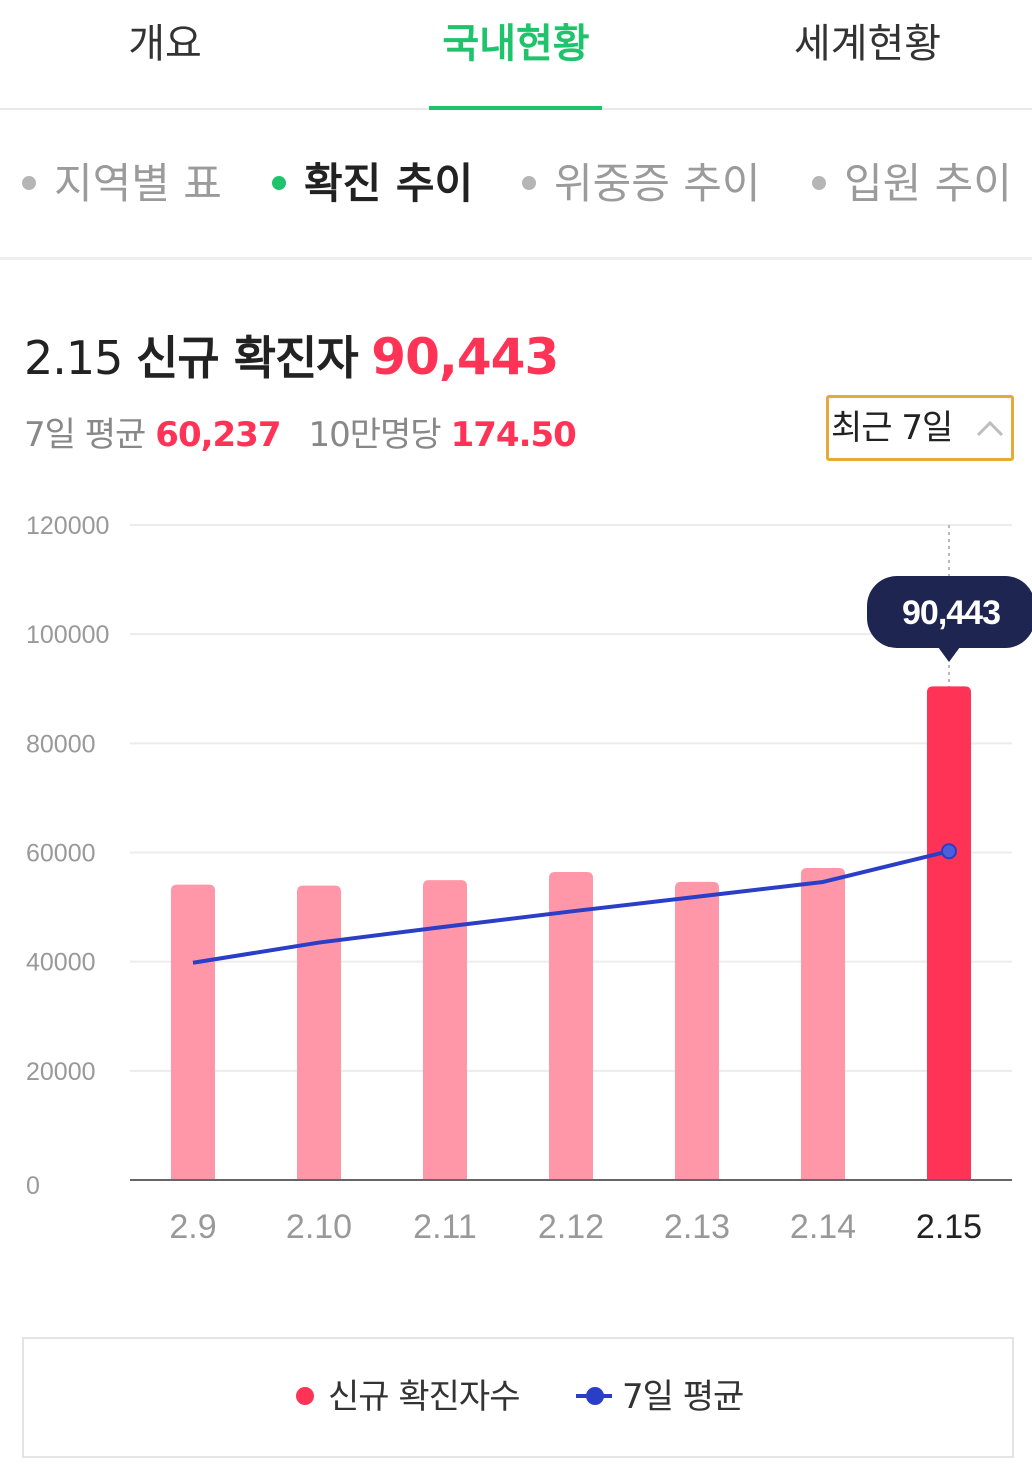  I want to click on subtab-label: 확진 추이, so click(389, 183).